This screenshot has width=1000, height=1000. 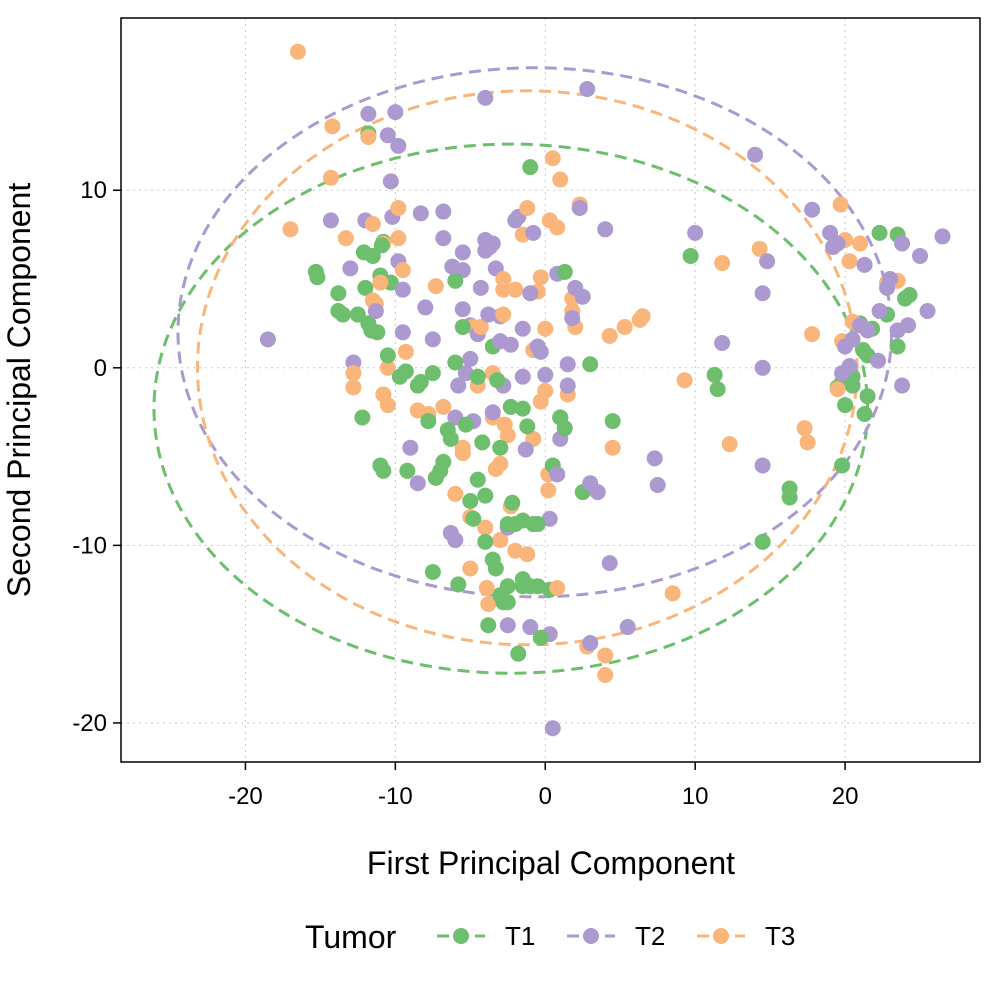 What do you see at coordinates (650, 936) in the screenshot?
I see `legend-label-t2: T2` at bounding box center [650, 936].